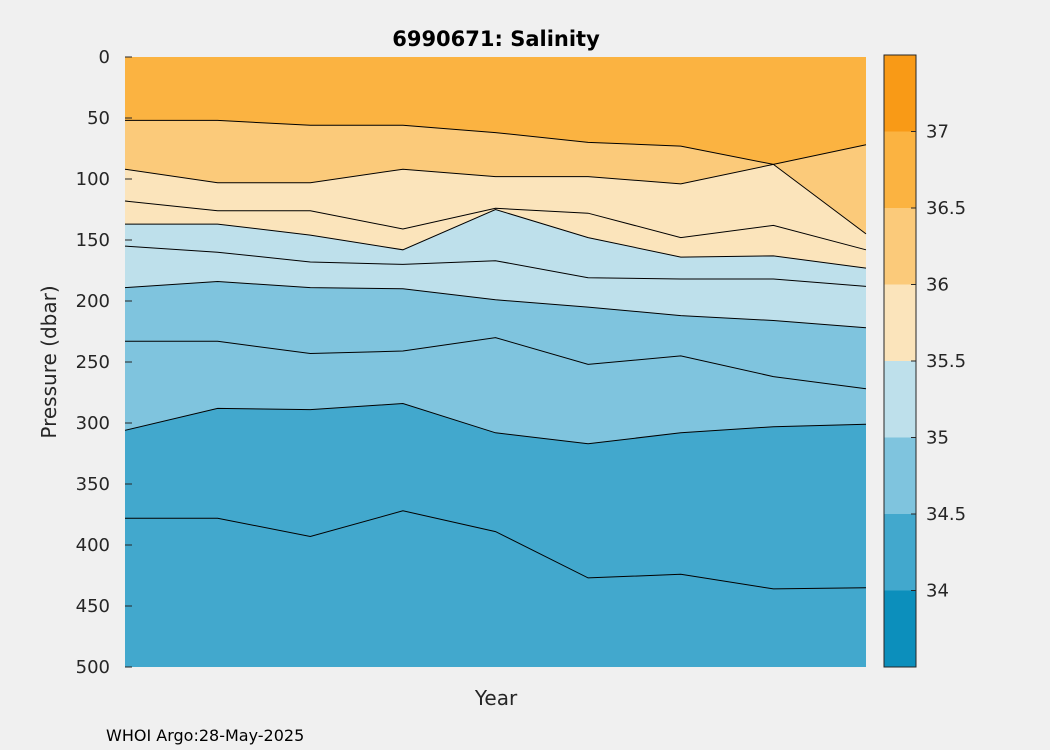 Image resolution: width=1050 pixels, height=750 pixels. Describe the element at coordinates (93, 606) in the screenshot. I see `y-tick-label: 450` at that location.